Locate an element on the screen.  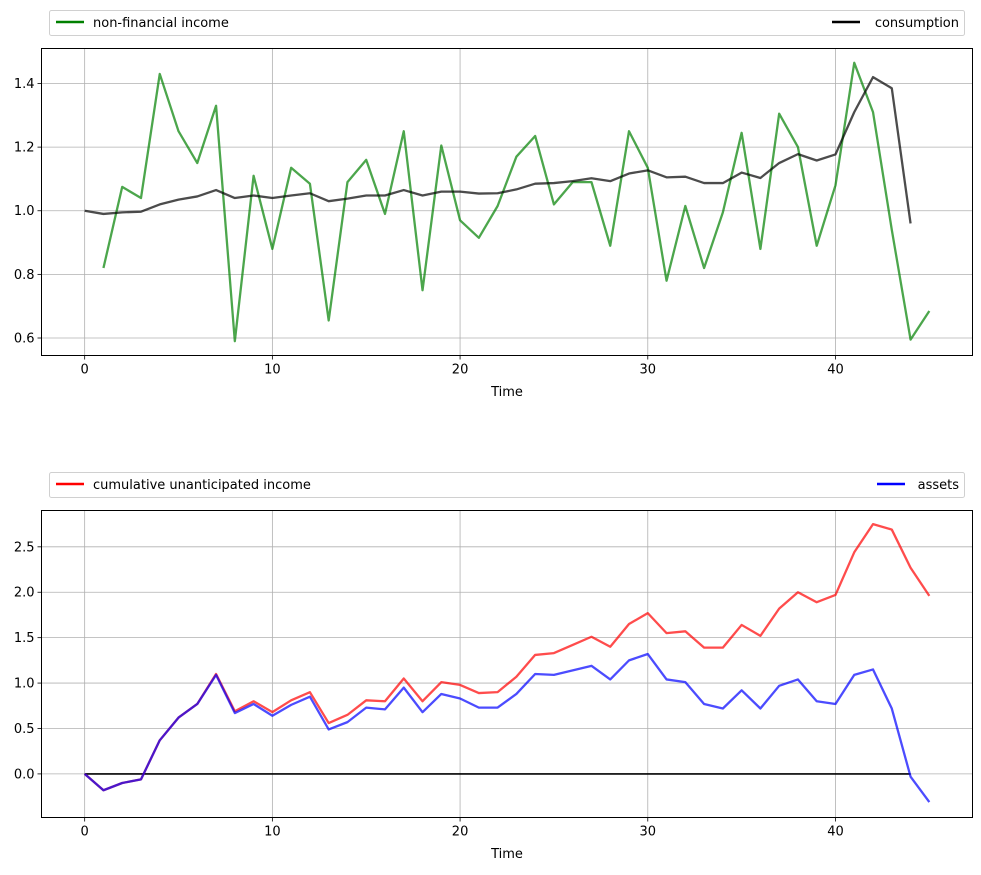
y-tick-label: 0.5 is located at coordinates (24, 729).